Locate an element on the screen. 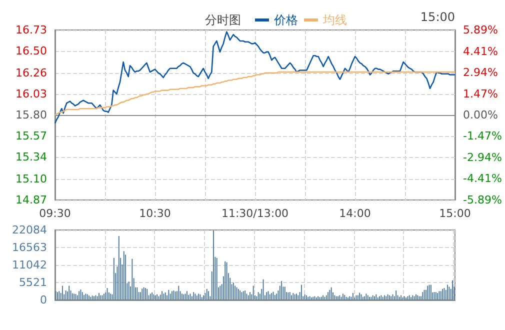 The height and width of the screenshot is (330, 505). chart-title: 分时图 is located at coordinates (223, 20).